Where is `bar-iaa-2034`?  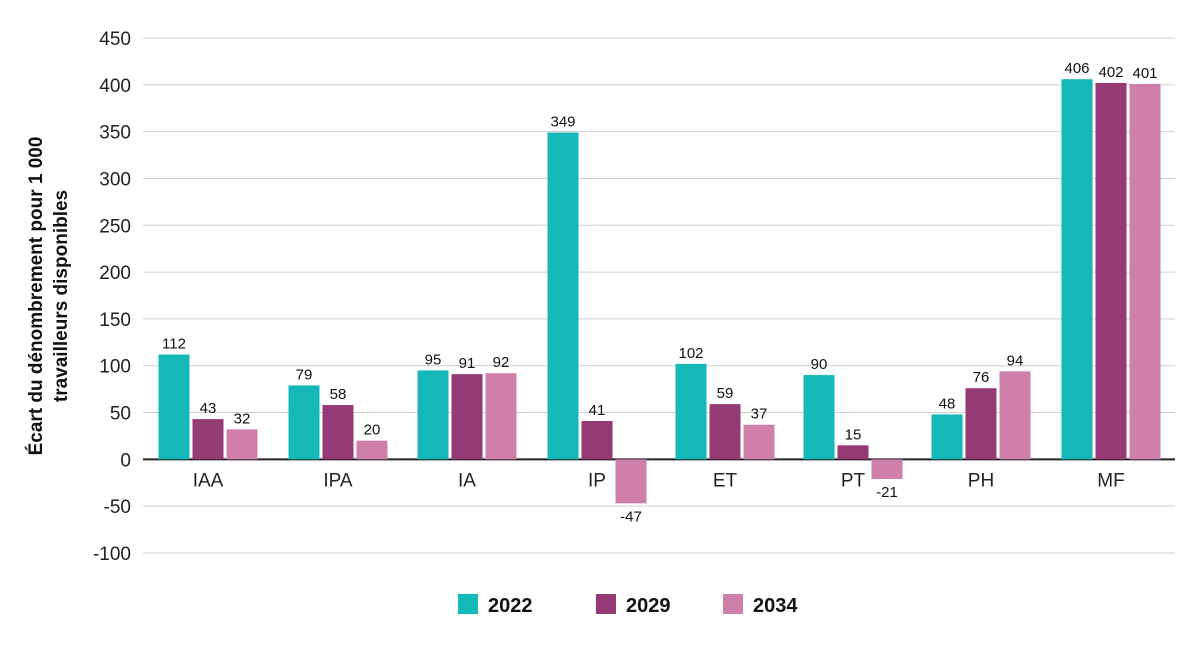 bar-iaa-2034 is located at coordinates (242, 444).